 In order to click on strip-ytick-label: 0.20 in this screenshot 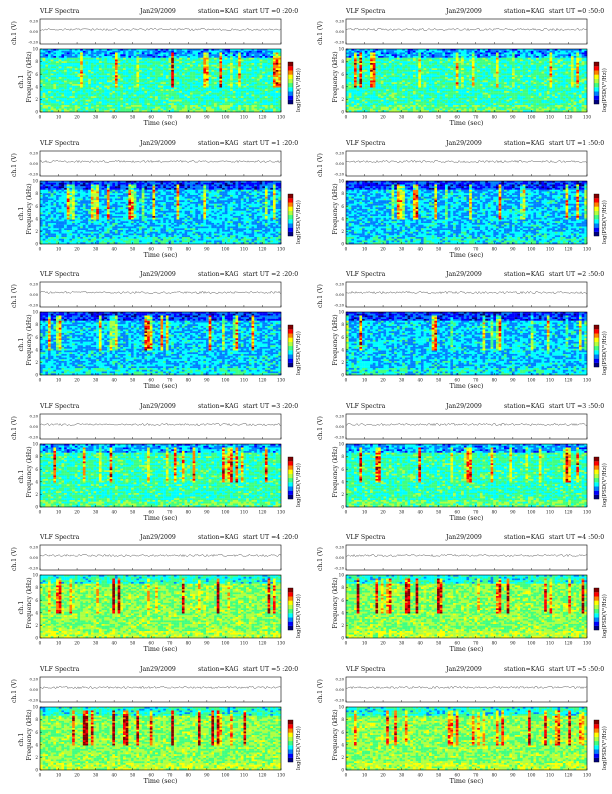, I will do `click(34, 21)`.